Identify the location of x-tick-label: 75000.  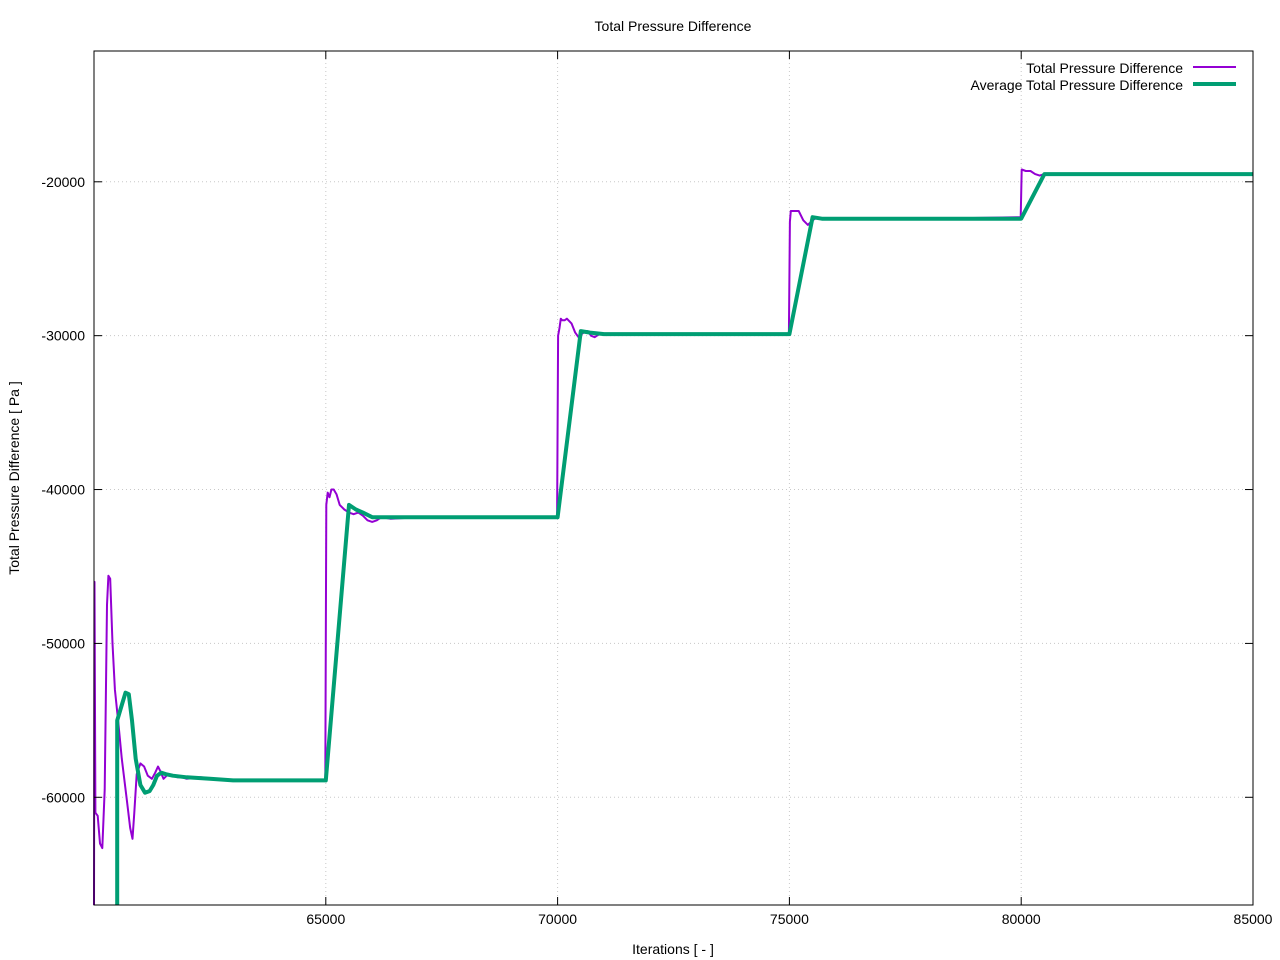
(789, 919).